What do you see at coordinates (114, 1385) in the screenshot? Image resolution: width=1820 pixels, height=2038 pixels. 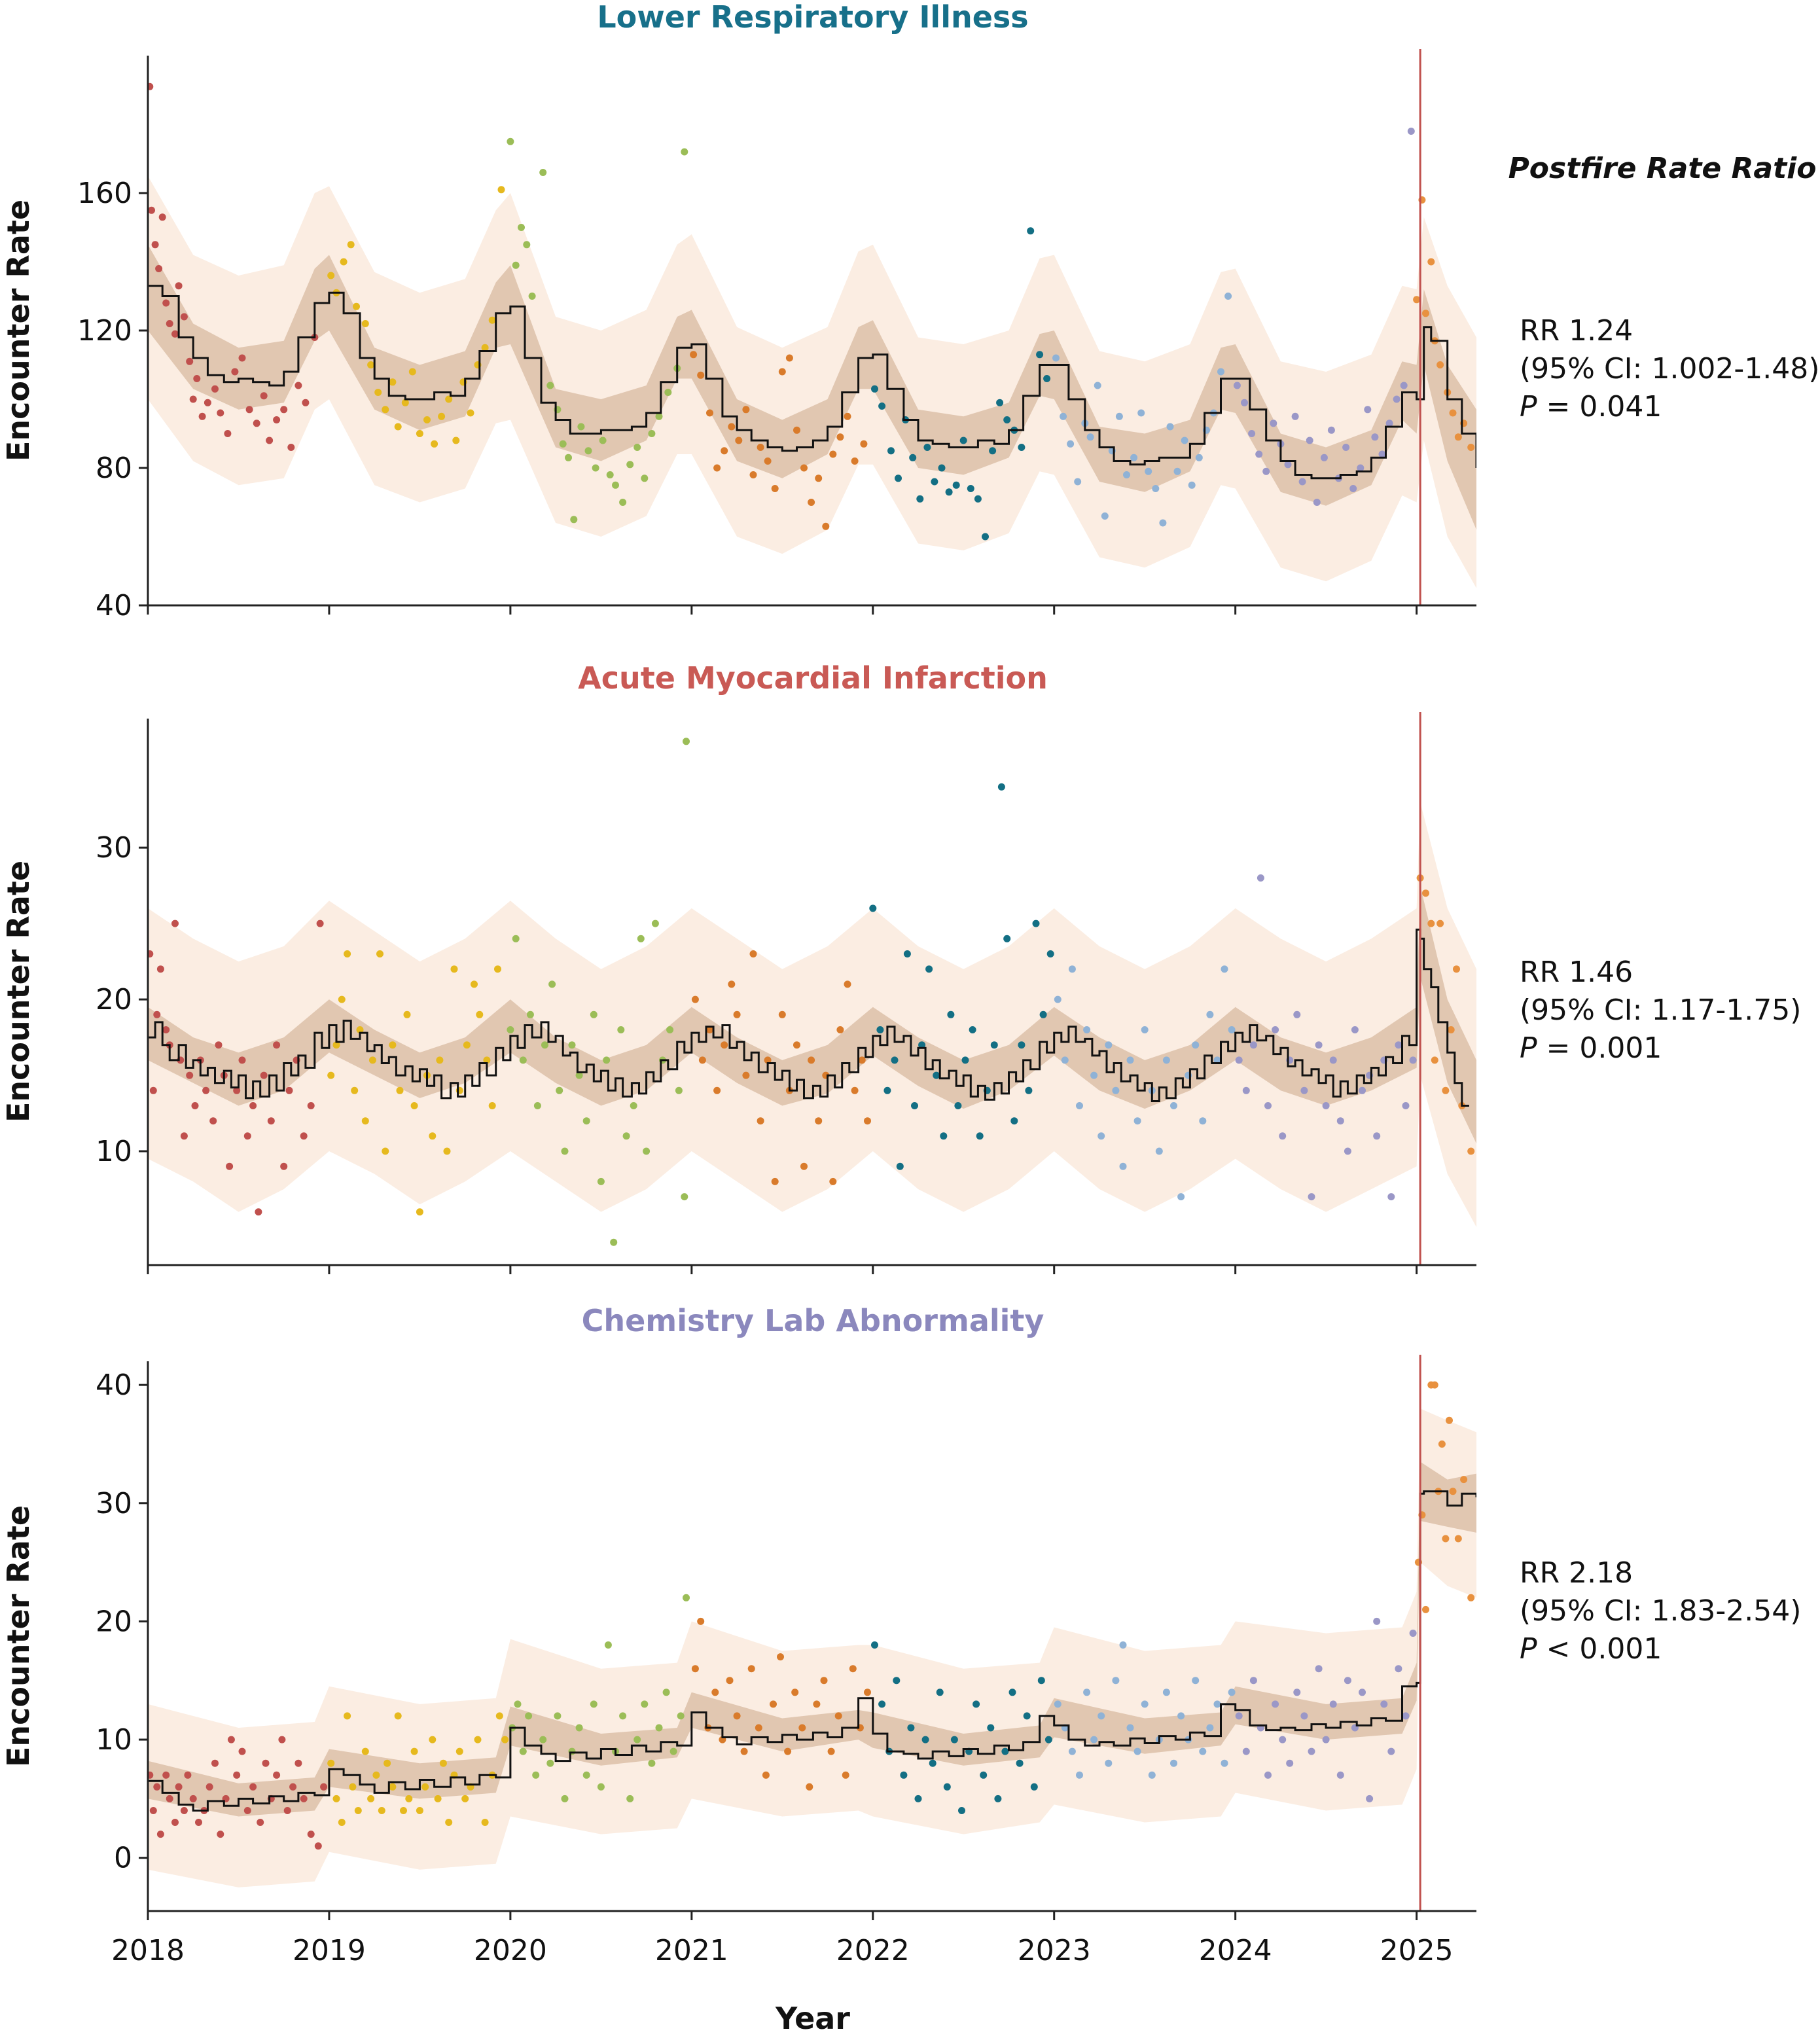 I see `y-tick-label: 40` at bounding box center [114, 1385].